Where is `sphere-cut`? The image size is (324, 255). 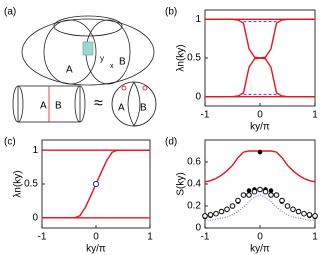 sphere-cut is located at coordinates (134, 104).